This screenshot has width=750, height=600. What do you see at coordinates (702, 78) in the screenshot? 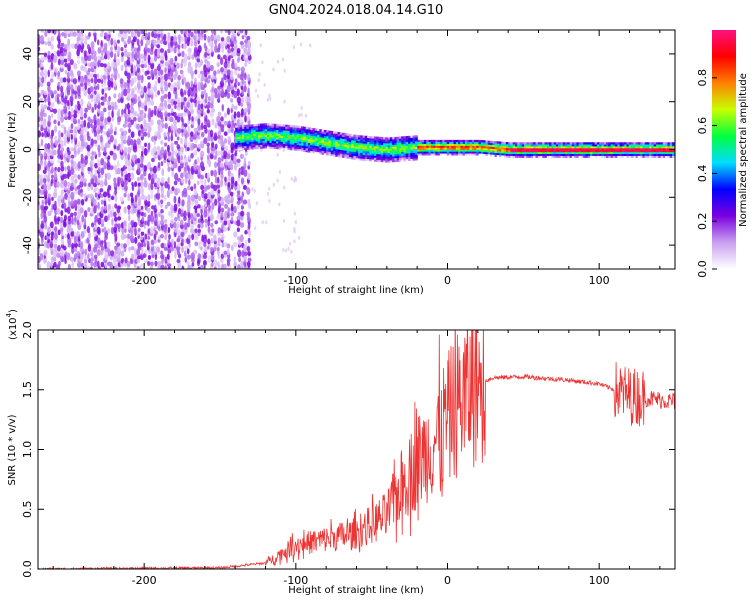
I see `colorbar-tick-label: 0.8` at bounding box center [702, 78].